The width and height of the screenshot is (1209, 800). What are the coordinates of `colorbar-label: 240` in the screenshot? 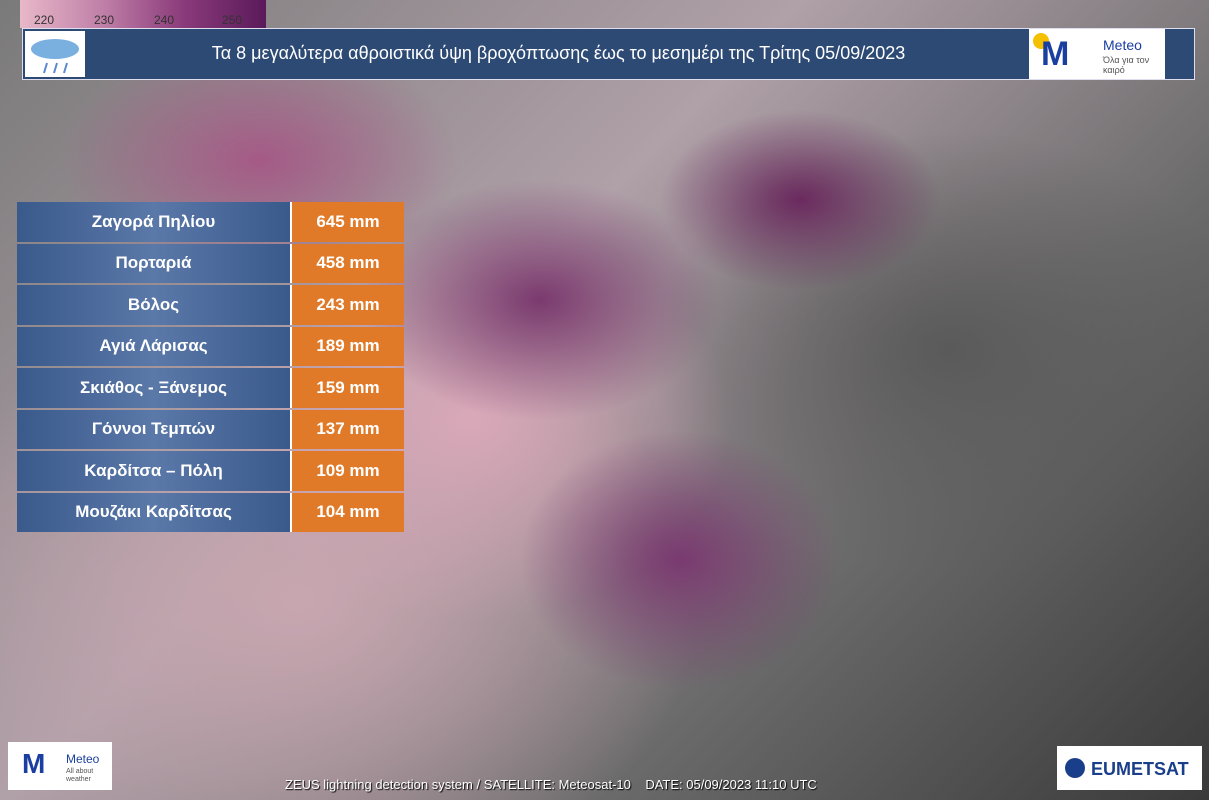 It's located at (164, 20).